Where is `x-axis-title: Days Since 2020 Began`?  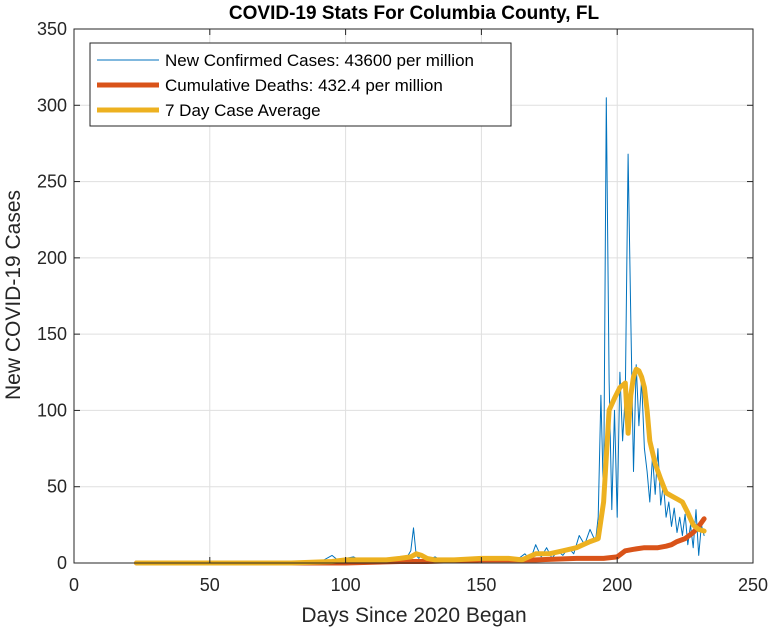
x-axis-title: Days Since 2020 Began is located at coordinates (413, 615).